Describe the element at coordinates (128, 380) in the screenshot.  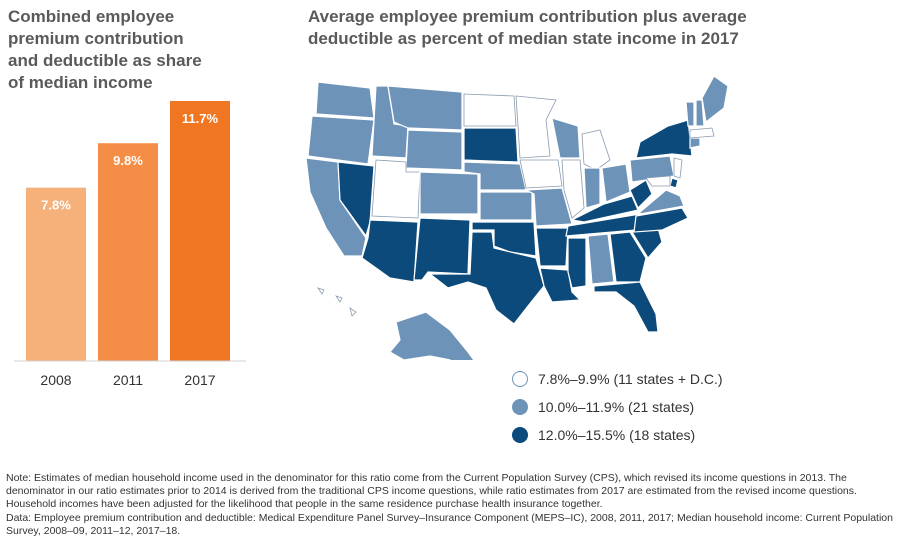
I see `x-tick-label: 2011` at that location.